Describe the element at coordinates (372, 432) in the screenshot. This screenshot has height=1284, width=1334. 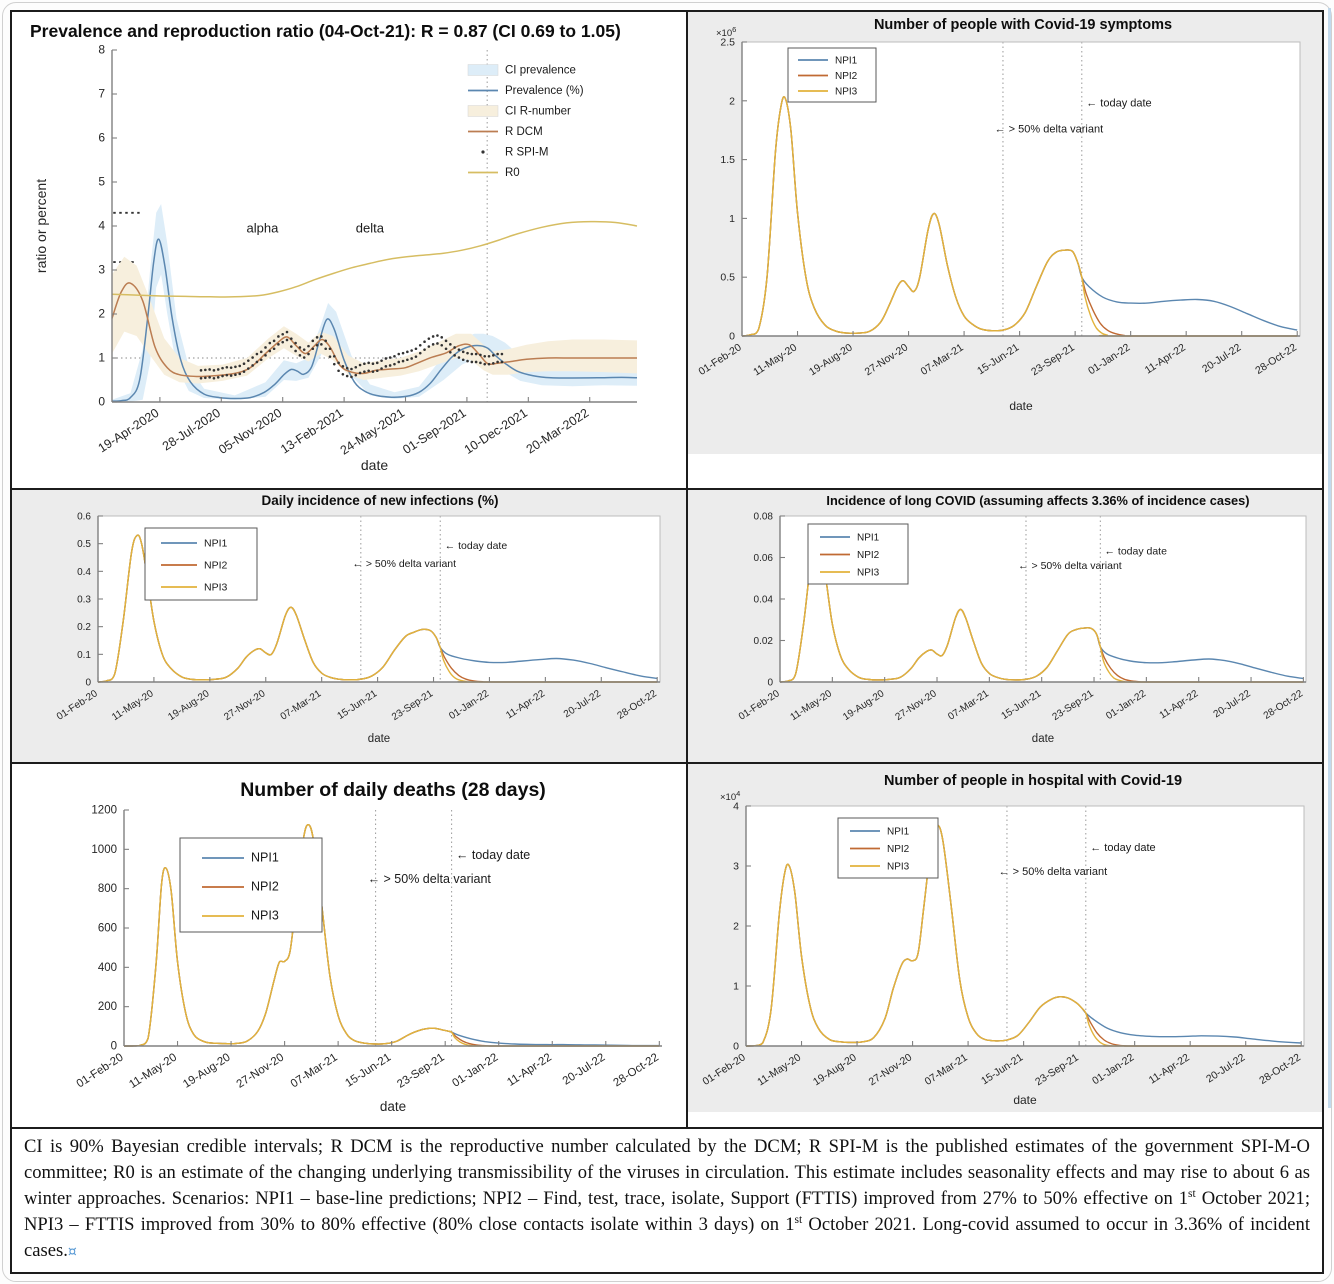
I see `x-tick-label: 24-May-2021` at that location.